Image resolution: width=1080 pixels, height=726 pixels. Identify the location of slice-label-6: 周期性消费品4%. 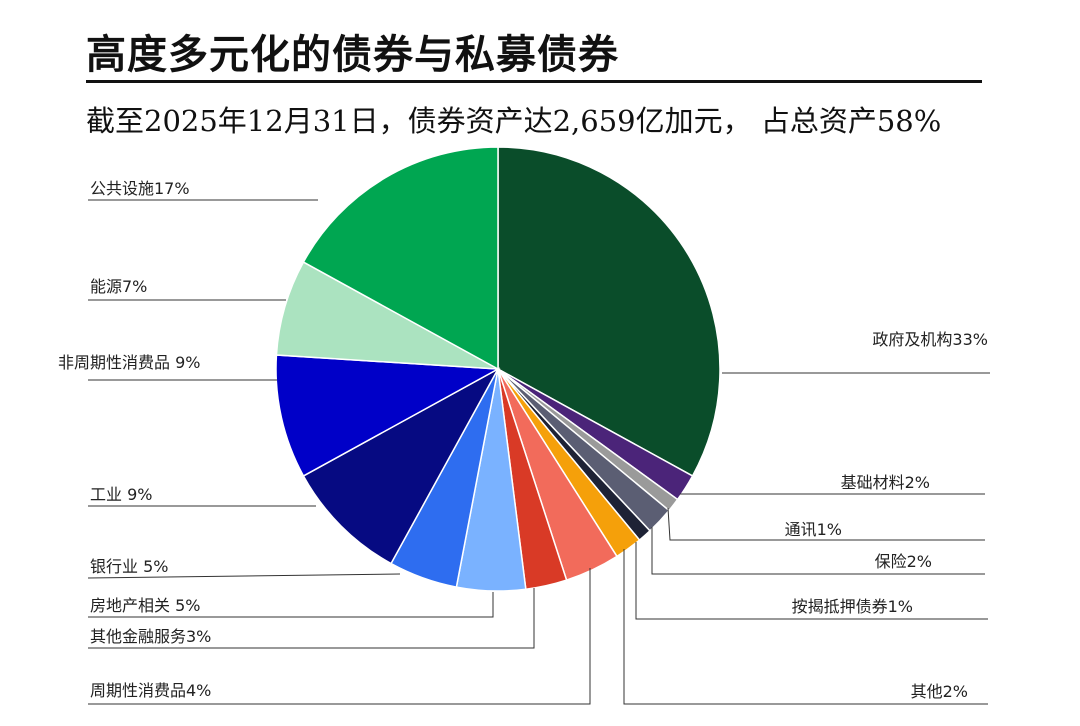
(150, 690).